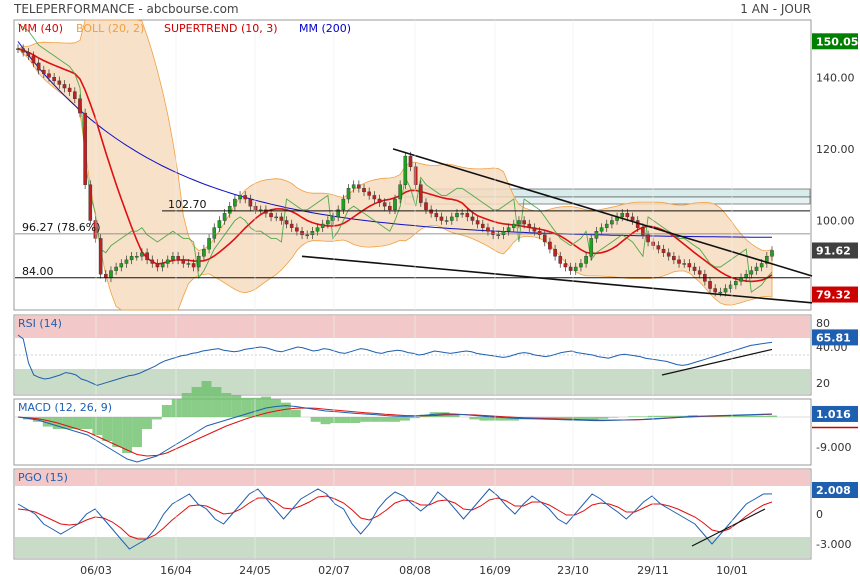  I want to click on rsi-line, so click(395, 360).